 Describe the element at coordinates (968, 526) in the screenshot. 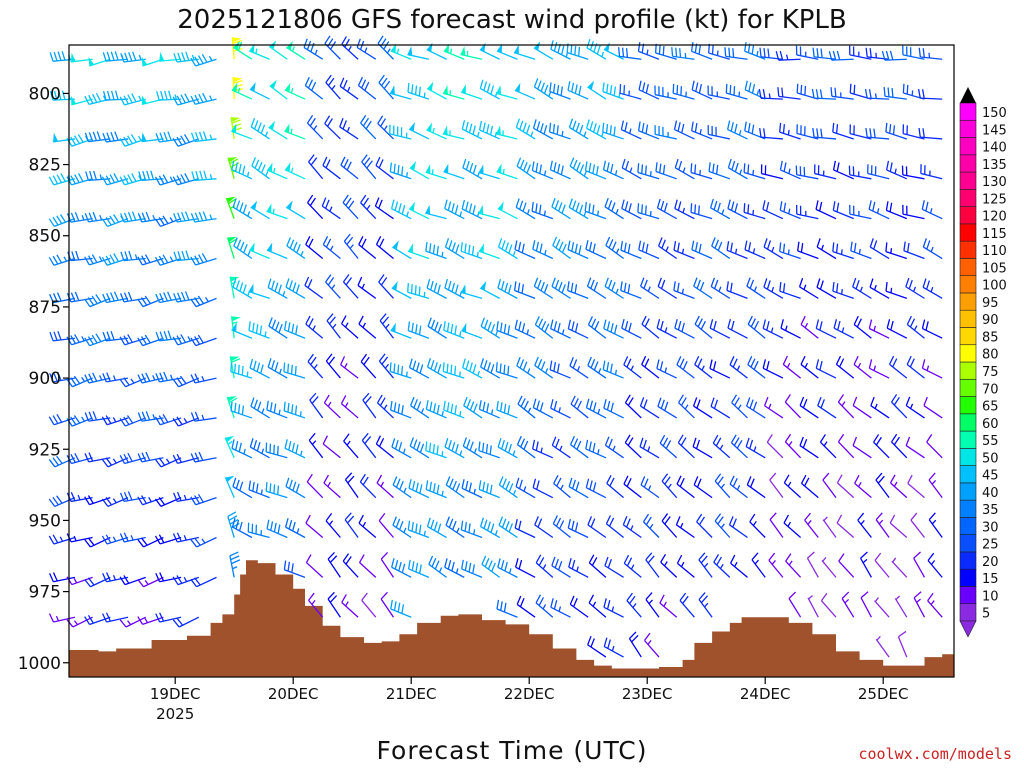

I see `colorbar-cell` at that location.